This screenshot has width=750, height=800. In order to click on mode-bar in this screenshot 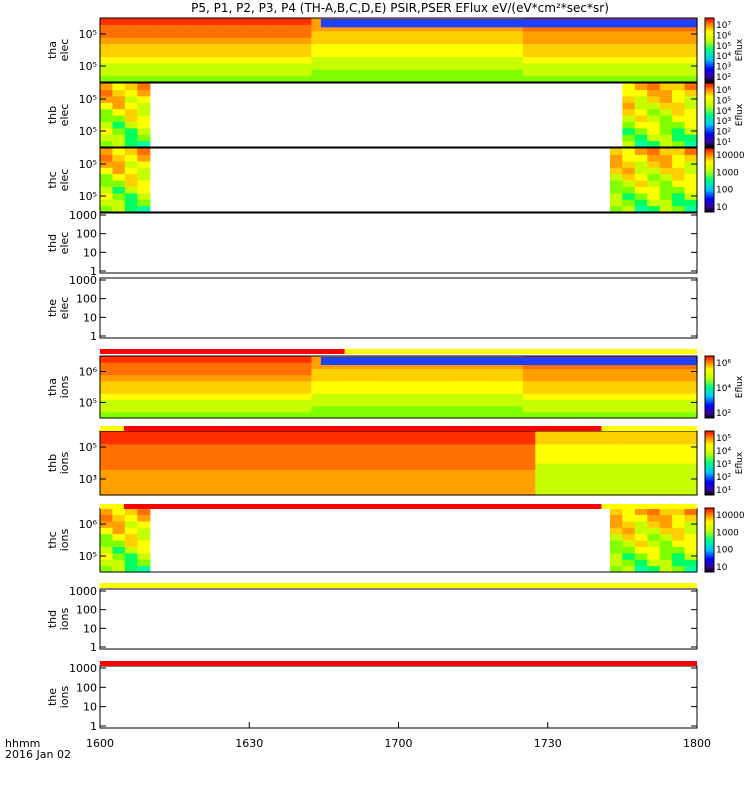, I will do `click(398, 506)`.